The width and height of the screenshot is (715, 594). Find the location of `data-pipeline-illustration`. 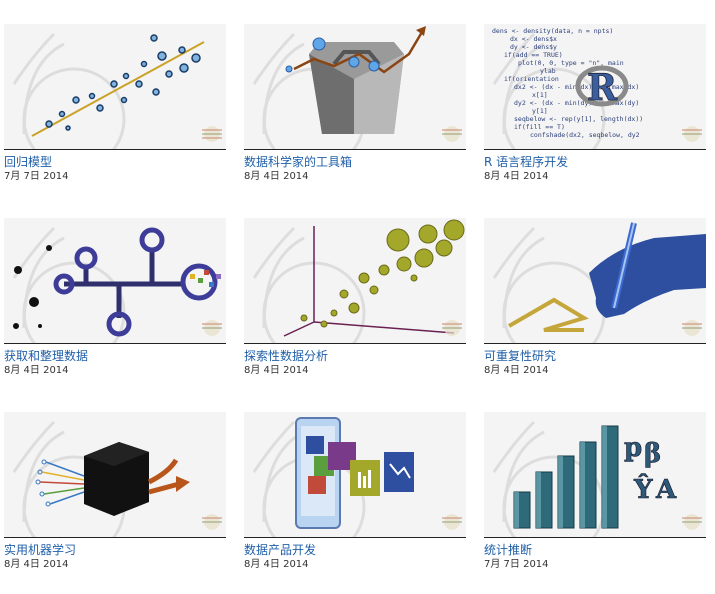

data-pipeline-illustration is located at coordinates (117, 284).